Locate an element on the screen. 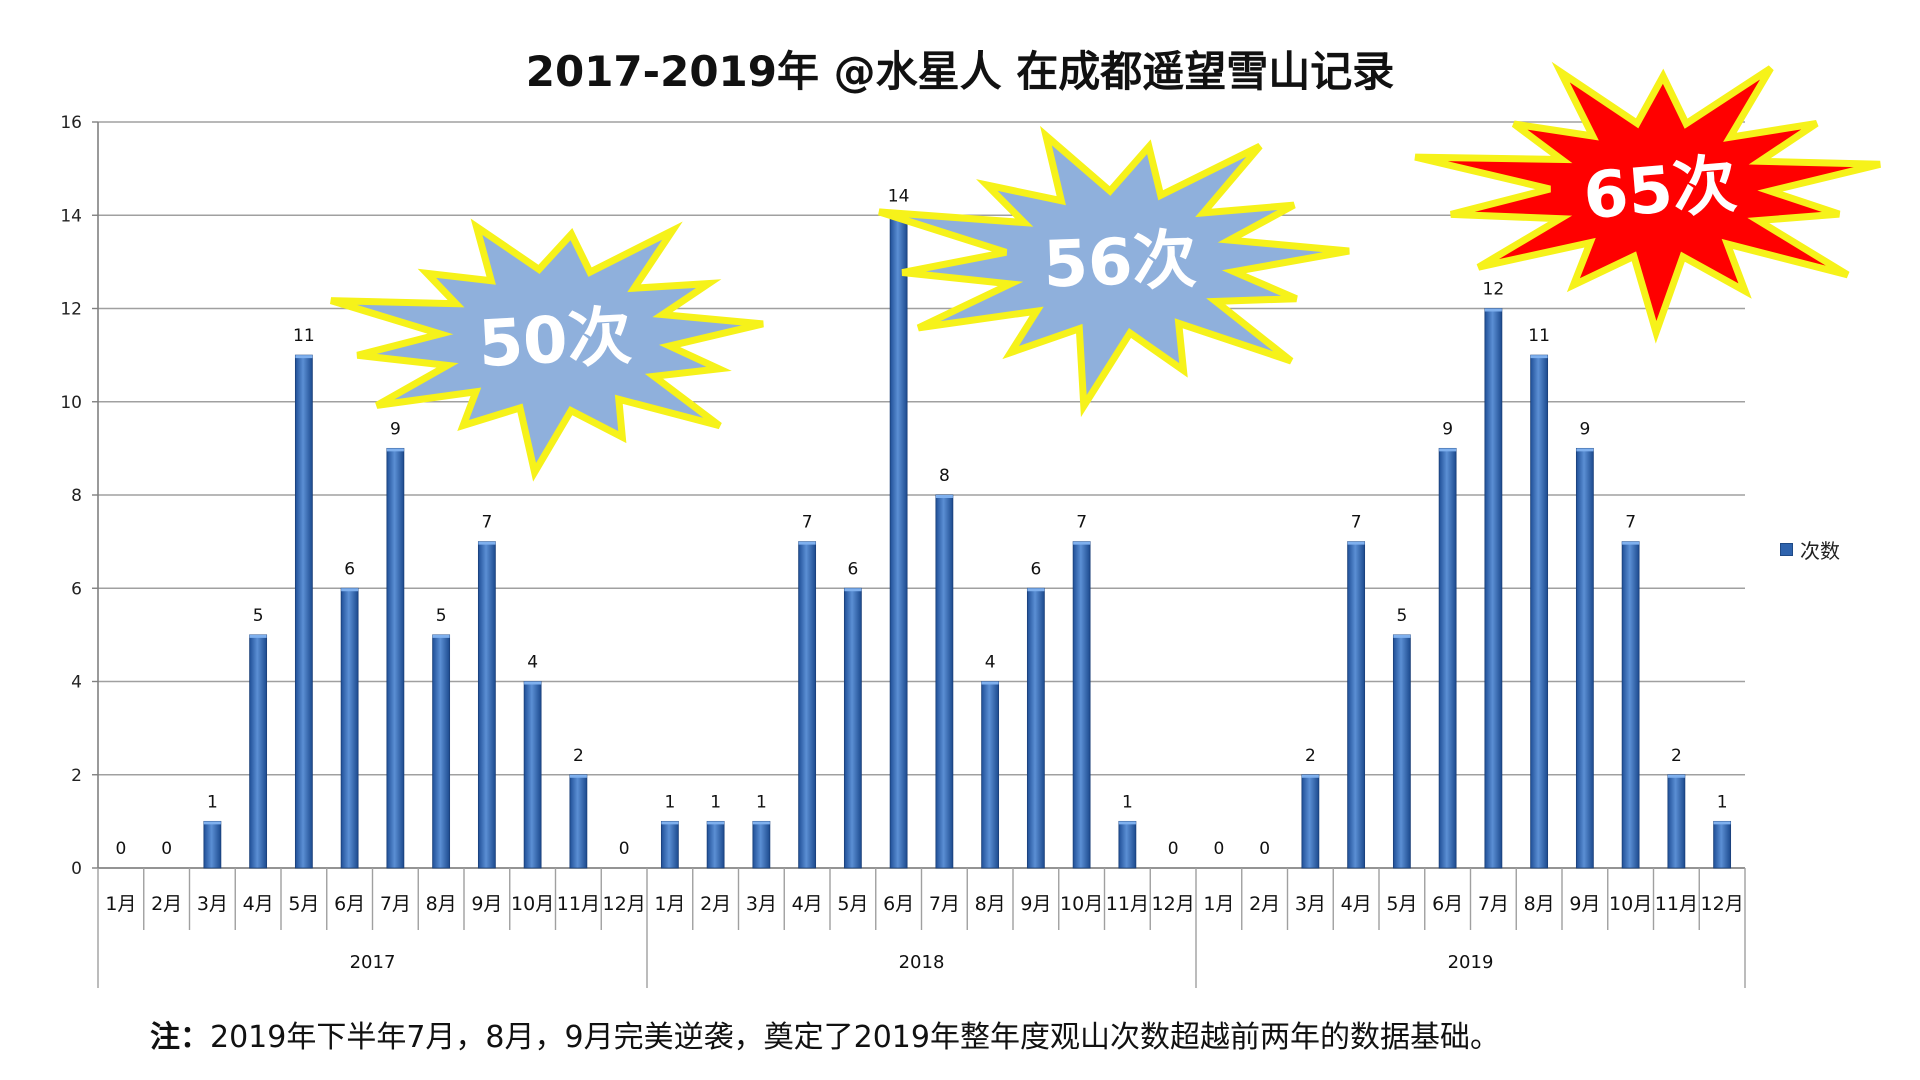  data-label: 9 is located at coordinates (1447, 429).